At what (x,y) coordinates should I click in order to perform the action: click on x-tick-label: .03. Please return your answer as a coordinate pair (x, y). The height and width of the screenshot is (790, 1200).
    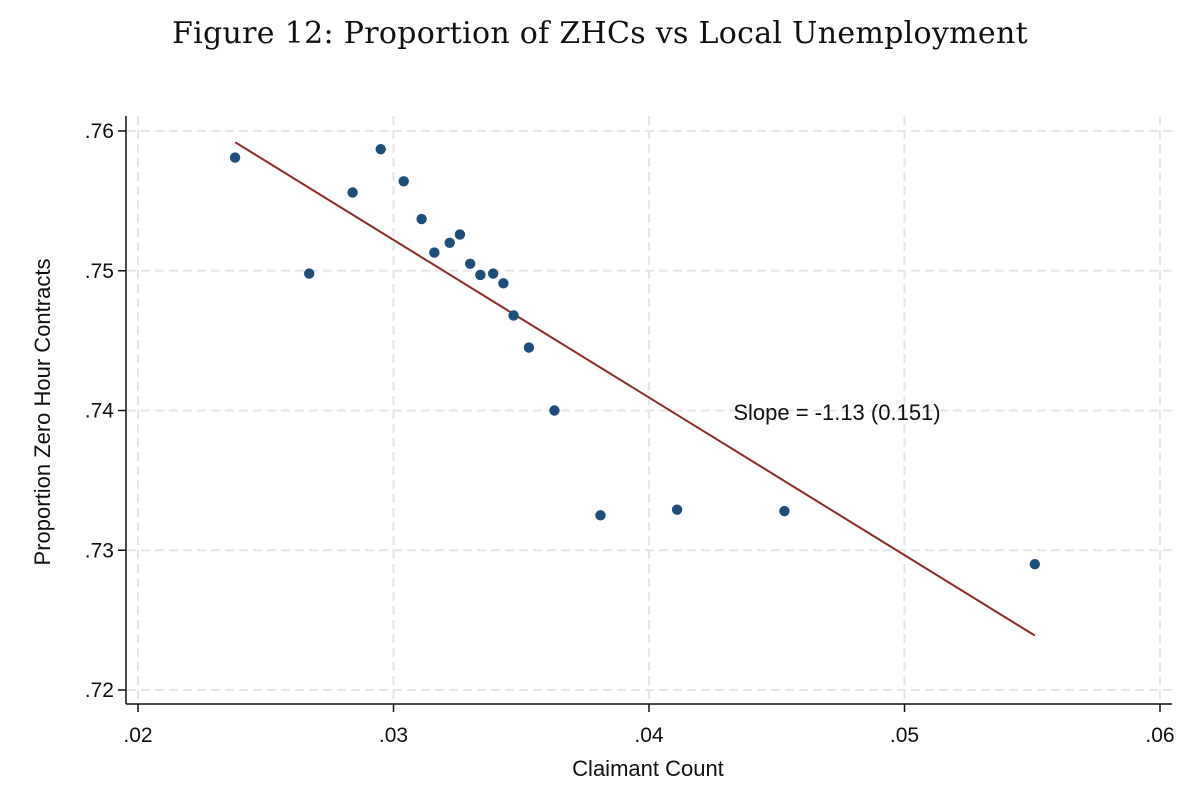
    Looking at the image, I should click on (393, 735).